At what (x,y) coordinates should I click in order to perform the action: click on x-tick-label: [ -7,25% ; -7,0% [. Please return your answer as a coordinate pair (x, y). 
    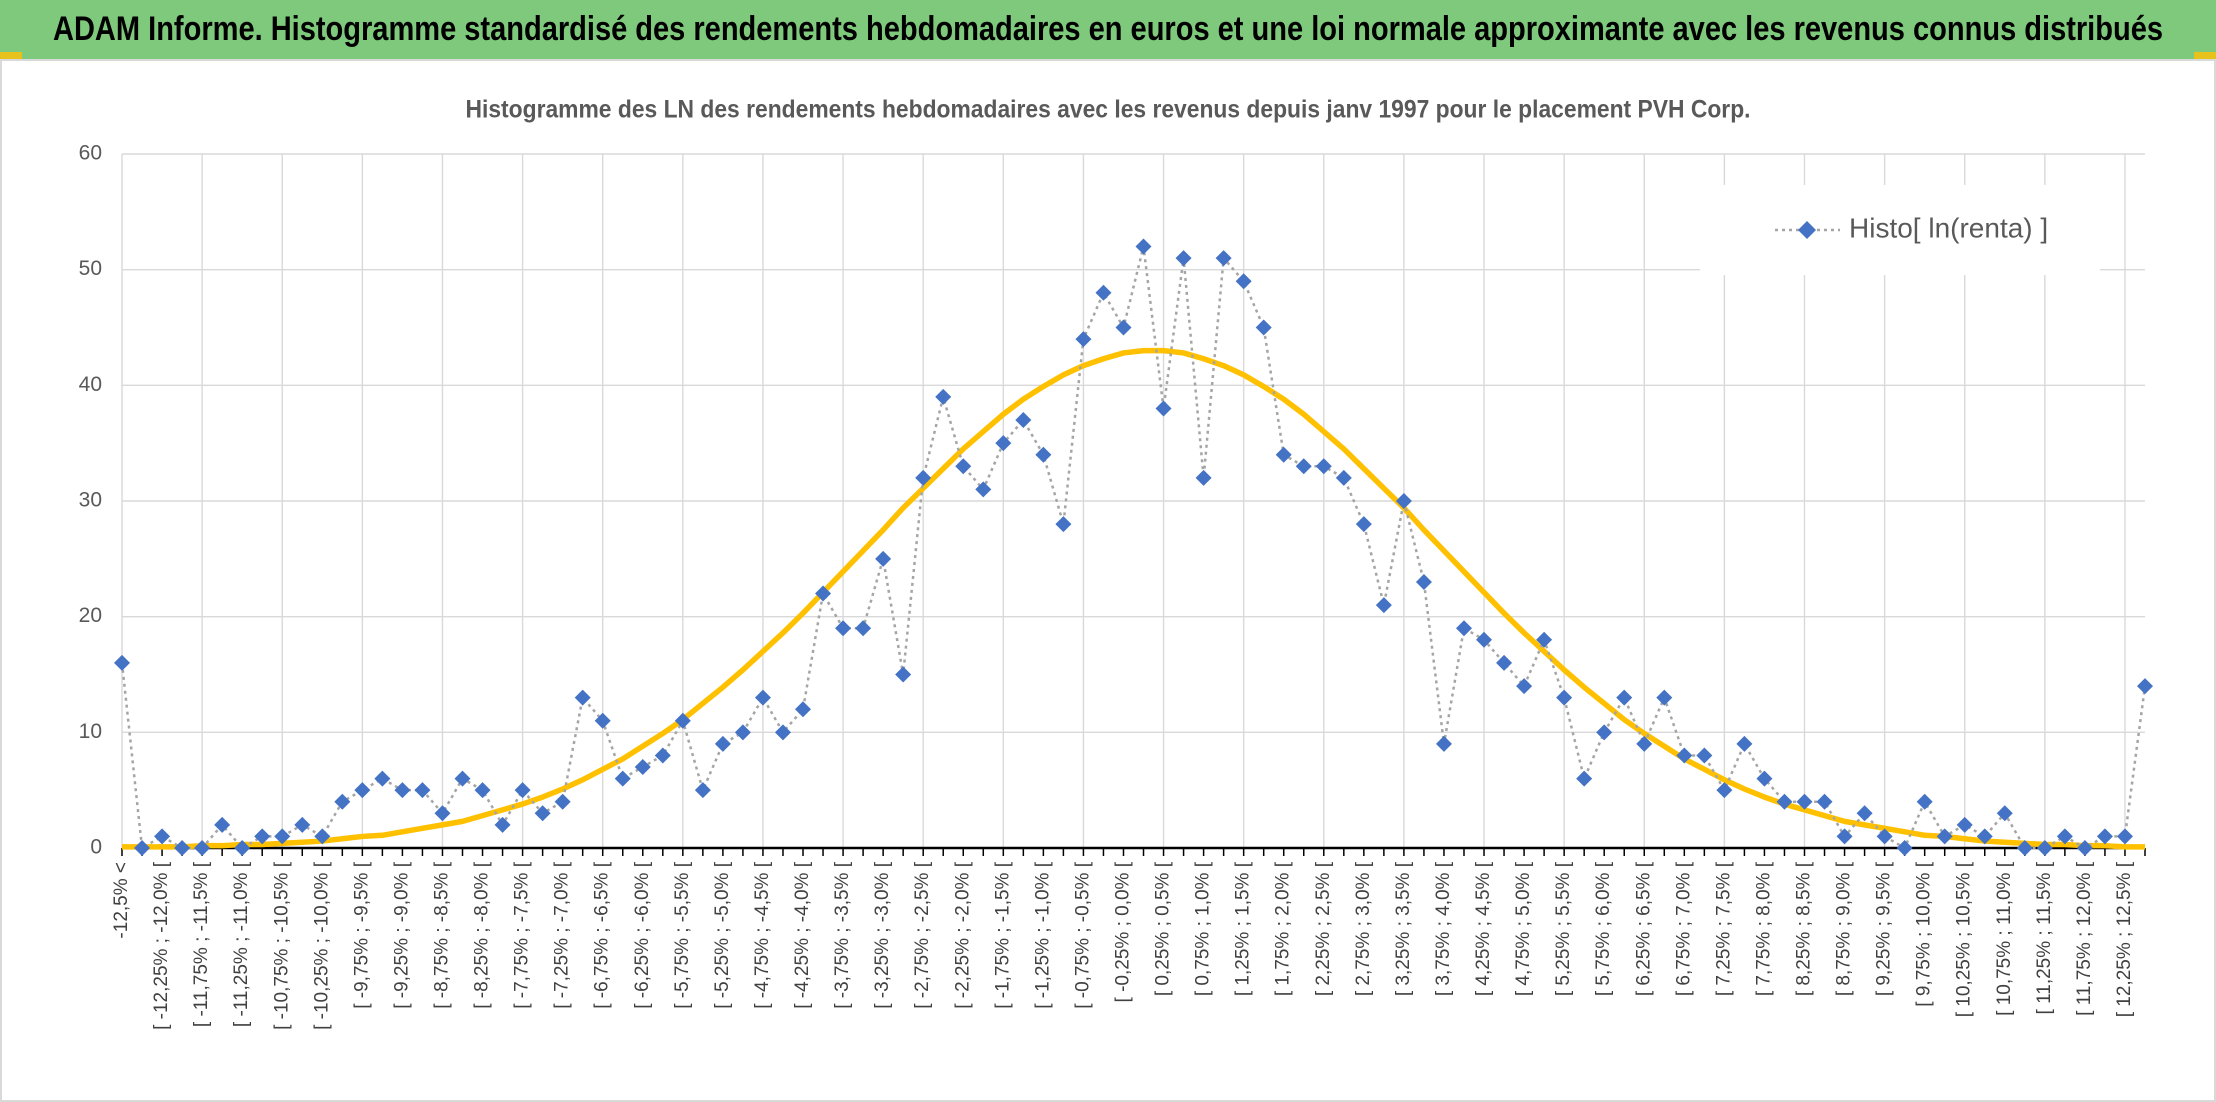
    Looking at the image, I should click on (562, 935).